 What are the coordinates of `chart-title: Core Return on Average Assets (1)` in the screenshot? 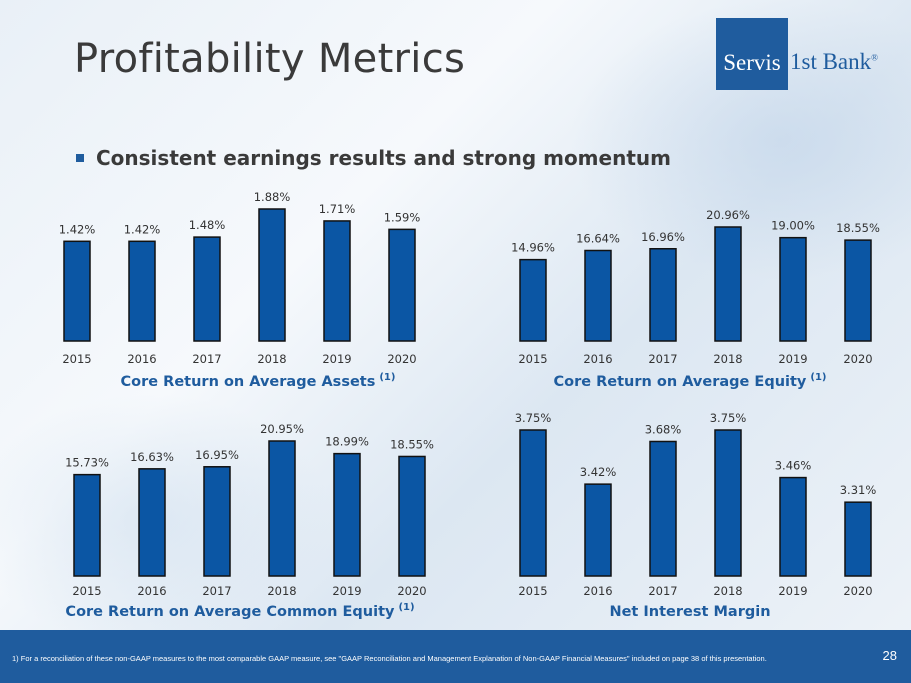 It's located at (258, 381).